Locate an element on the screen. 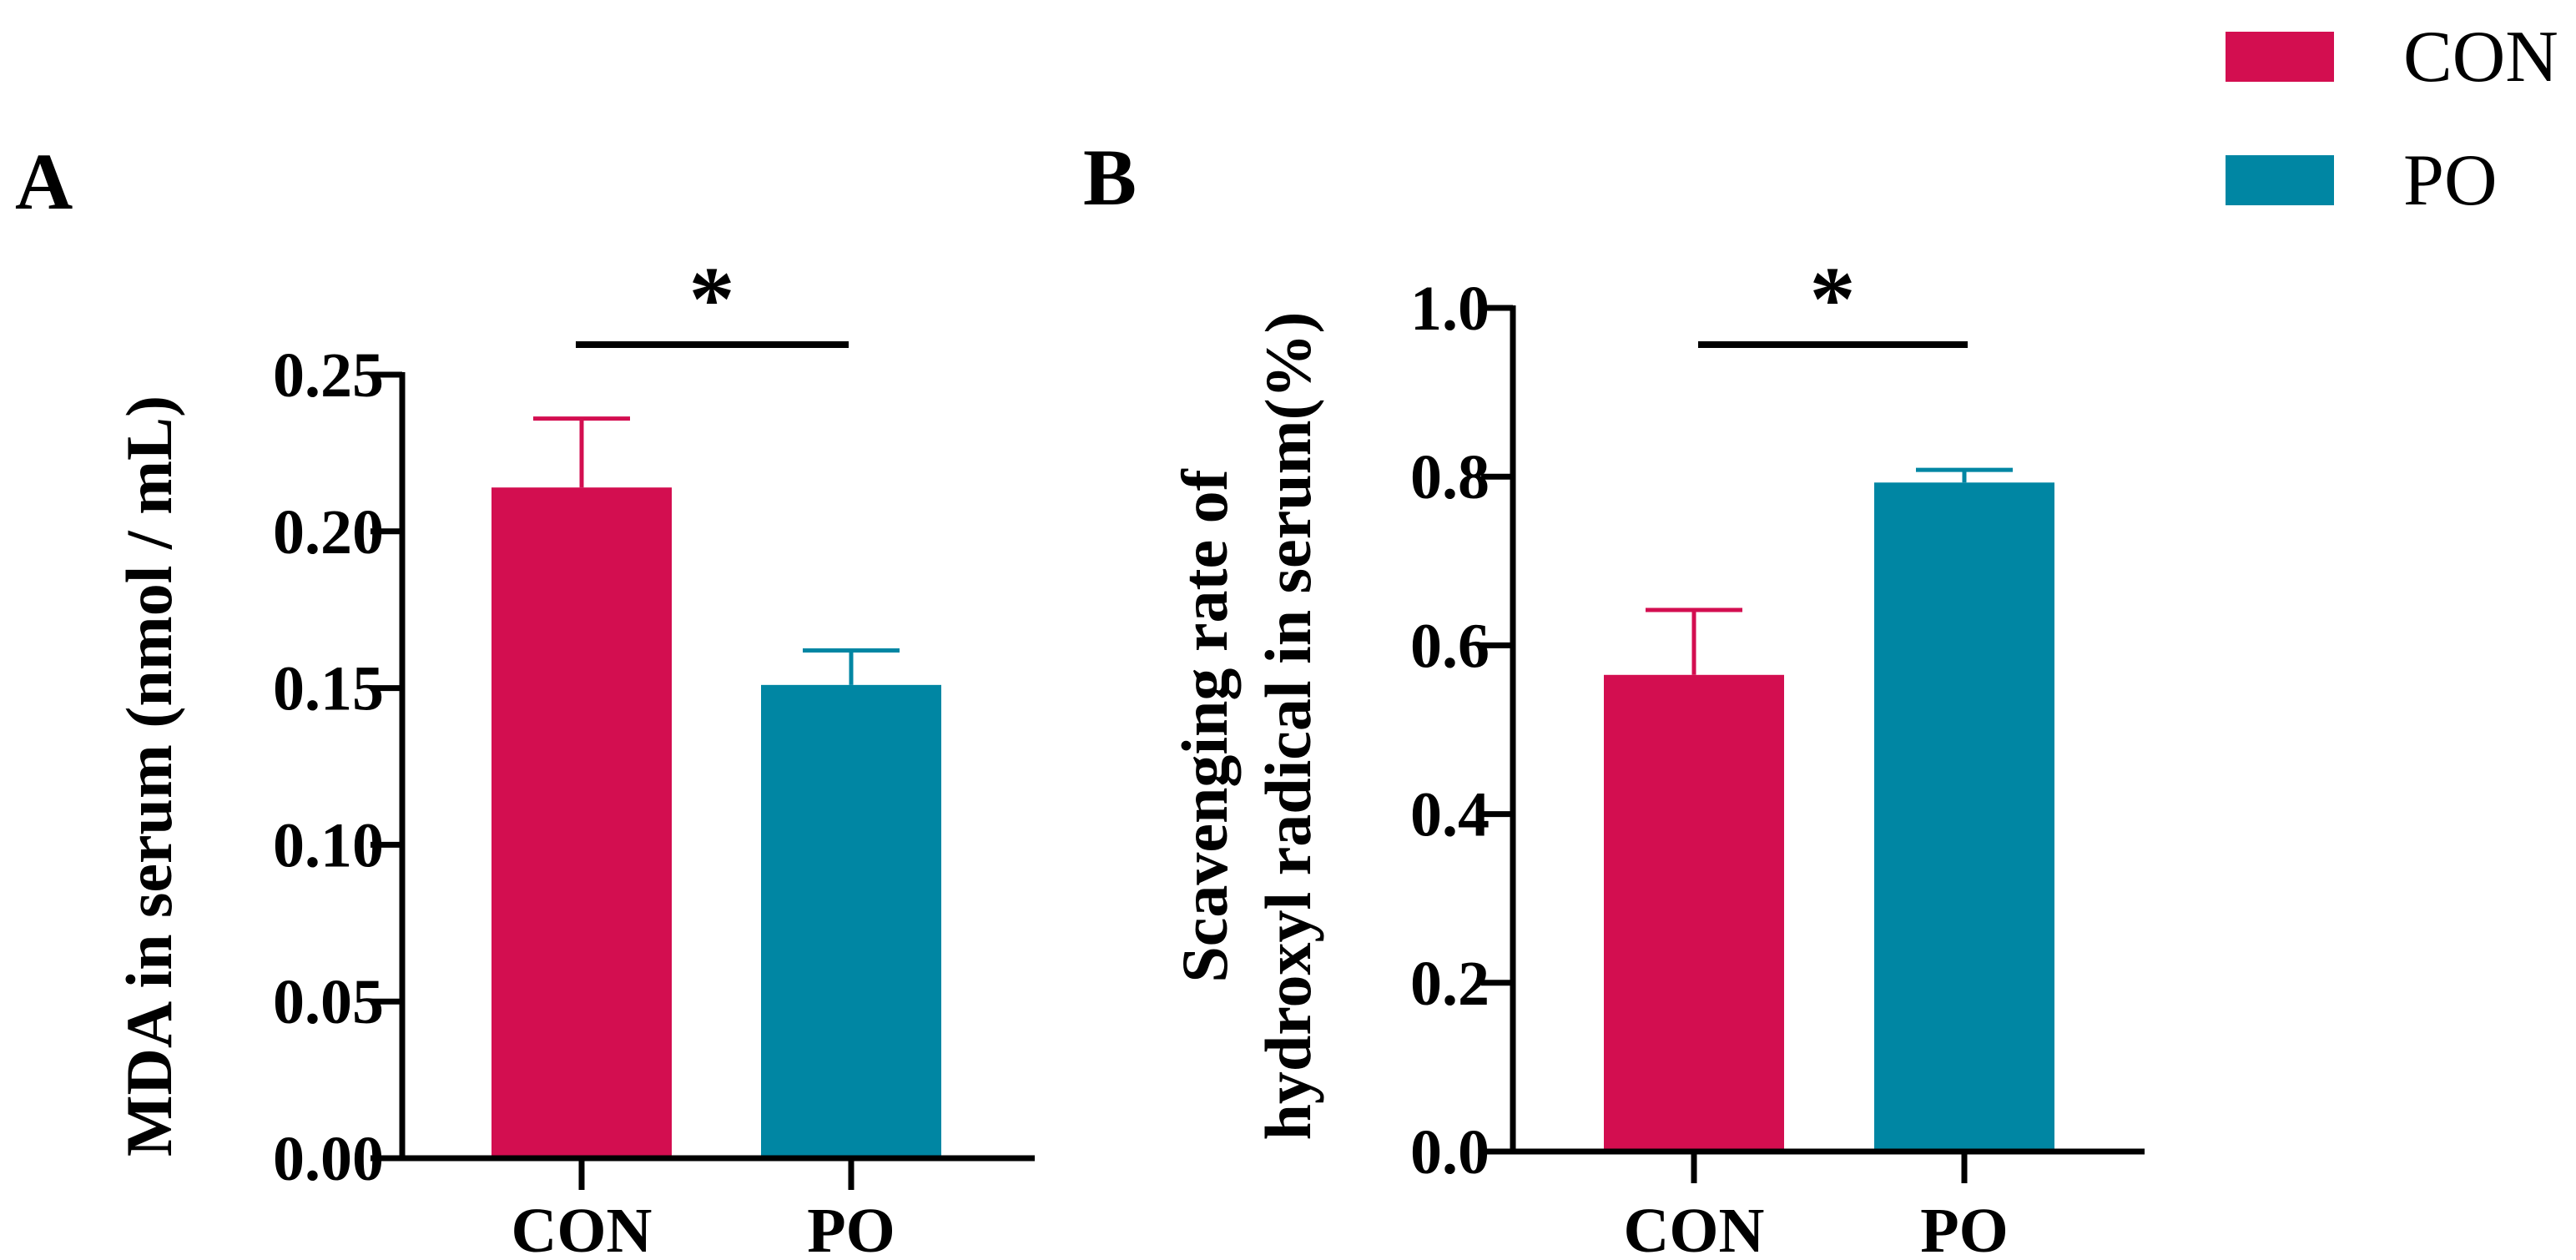 The height and width of the screenshot is (1260, 2576). legend-swatch-con is located at coordinates (2280, 57).